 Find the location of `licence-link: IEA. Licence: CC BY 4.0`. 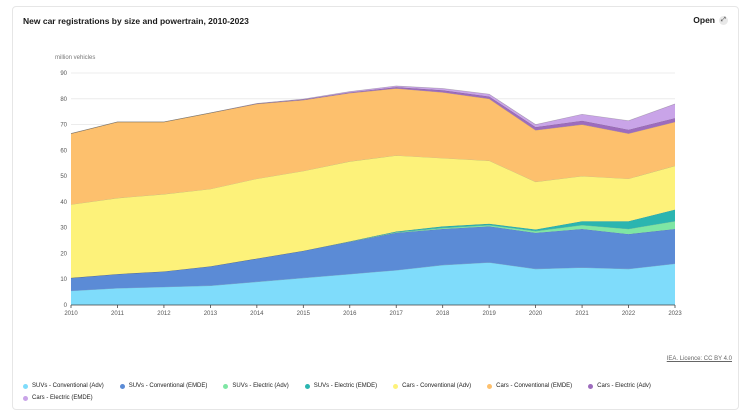

licence-link: IEA. Licence: CC BY 4.0 is located at coordinates (699, 359).